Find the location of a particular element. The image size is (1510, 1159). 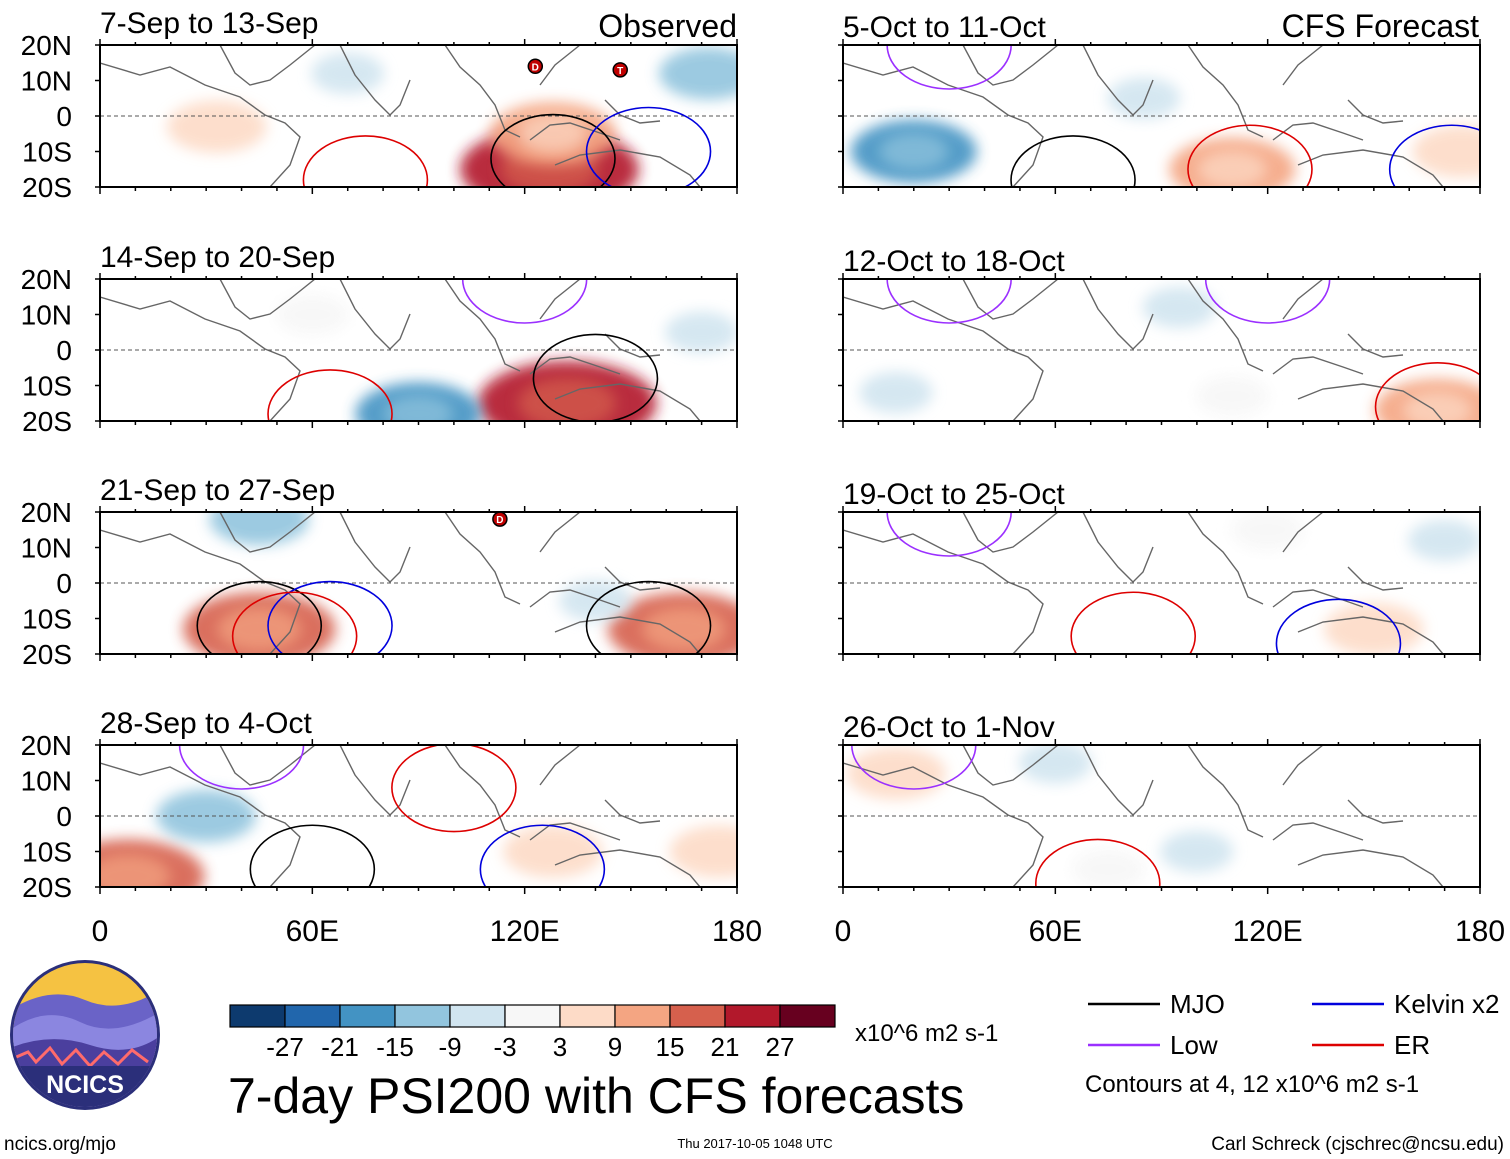

panel-label: 26-Oct to 1-Nov is located at coordinates (949, 727).